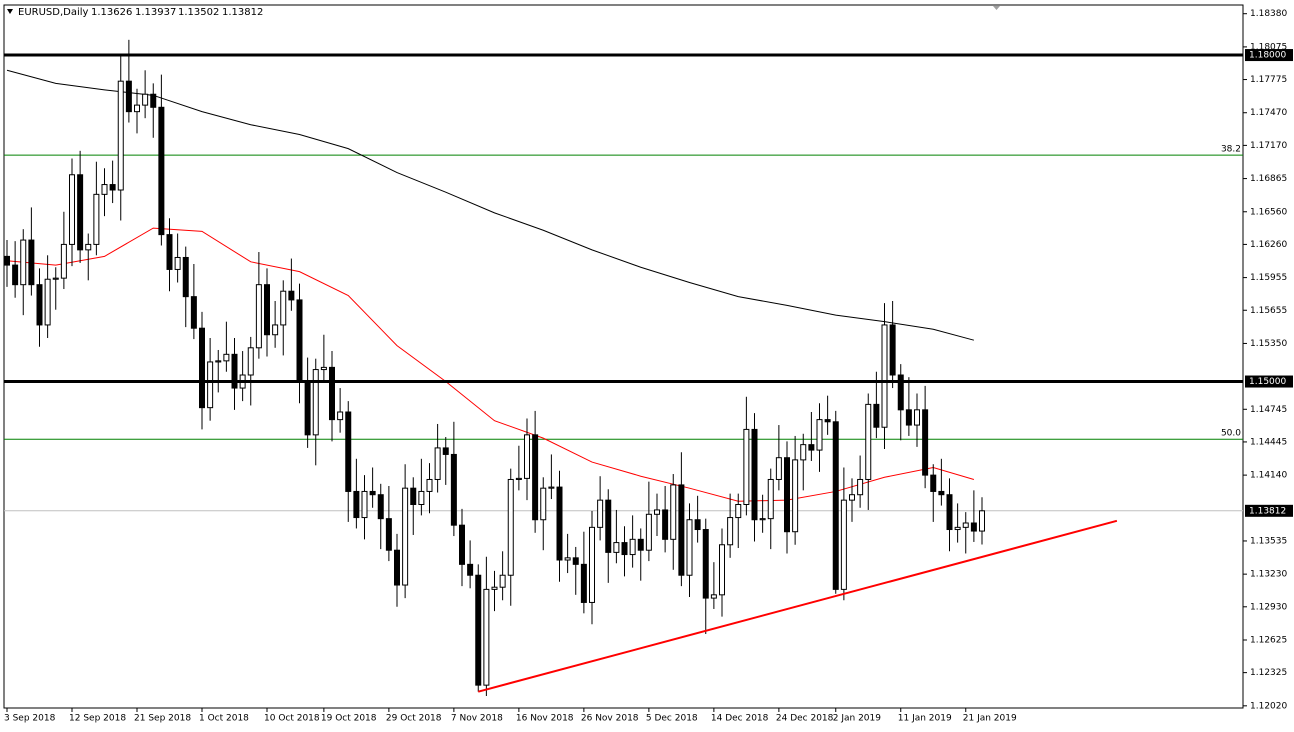 Image resolution: width=1294 pixels, height=732 pixels. What do you see at coordinates (155, 12) in the screenshot?
I see `header-high: 1.13937` at bounding box center [155, 12].